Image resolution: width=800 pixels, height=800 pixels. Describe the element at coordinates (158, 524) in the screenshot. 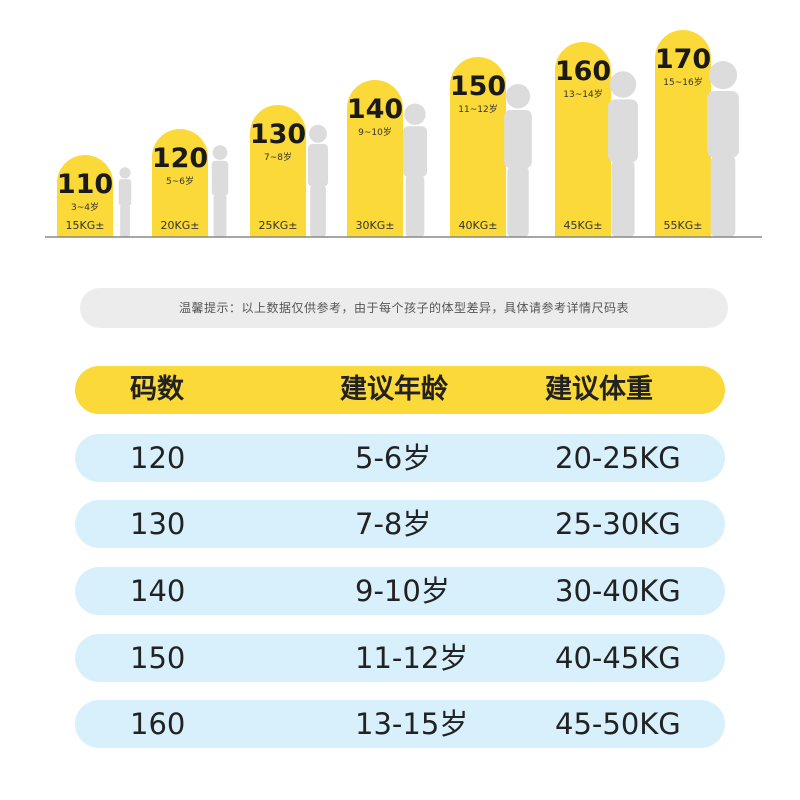

I see `cell-size: 130` at that location.